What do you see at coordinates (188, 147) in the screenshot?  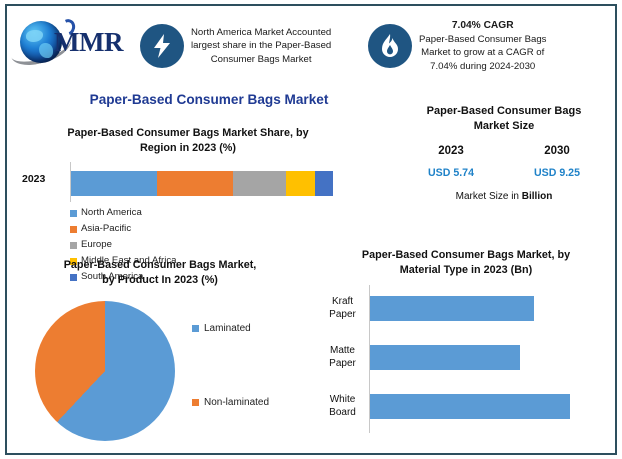 I see `region-chart-title-line2: Region in 2023 (%)` at bounding box center [188, 147].